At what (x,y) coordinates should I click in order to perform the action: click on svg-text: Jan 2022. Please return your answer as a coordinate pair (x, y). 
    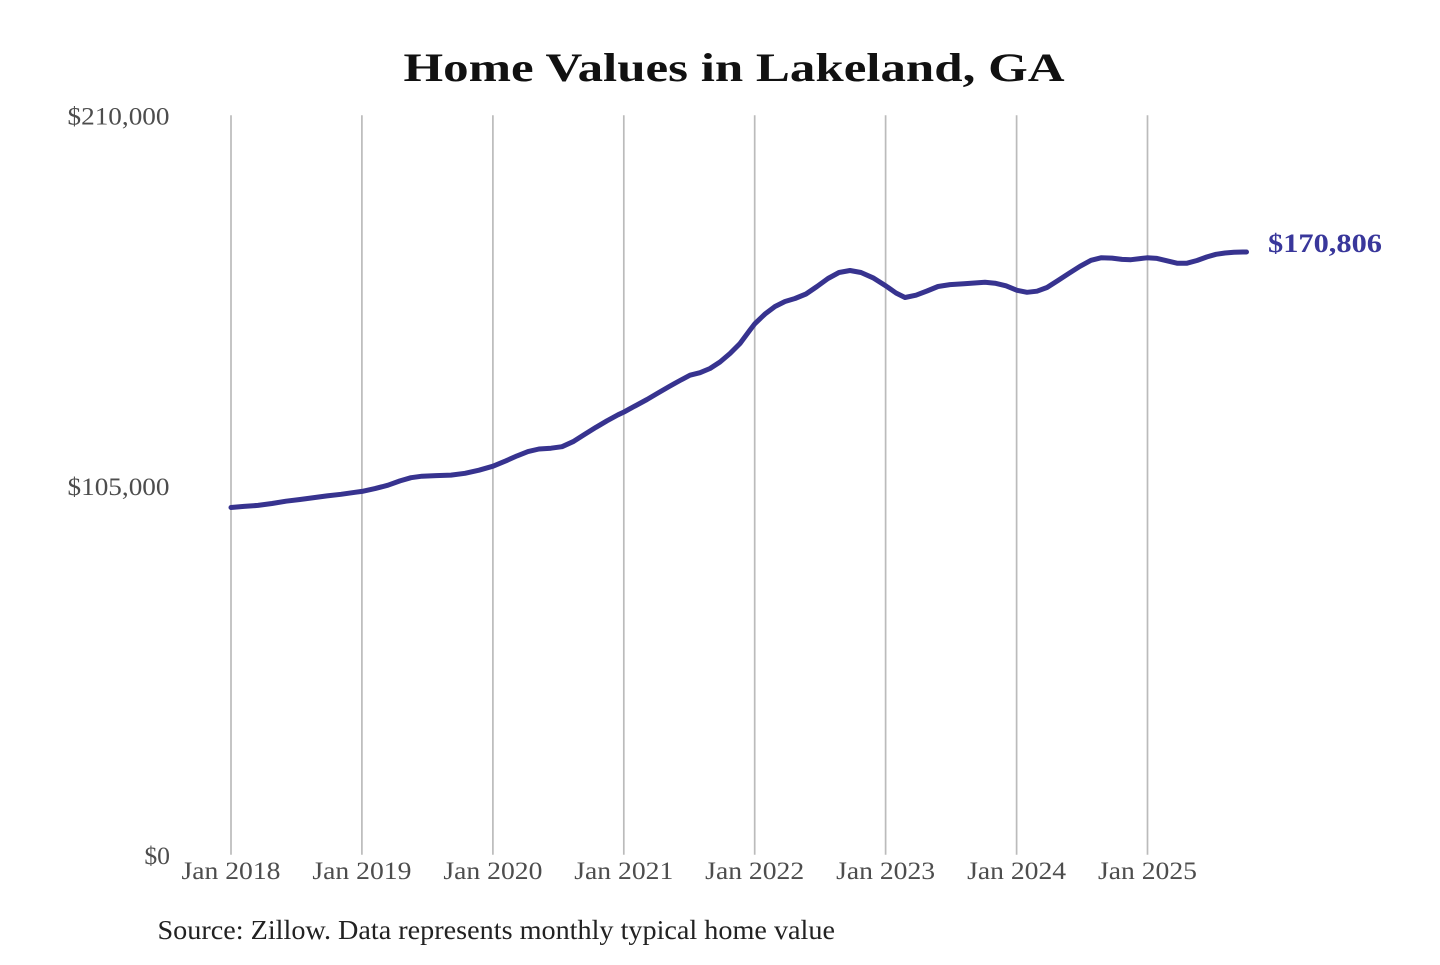
    Looking at the image, I should click on (754, 870).